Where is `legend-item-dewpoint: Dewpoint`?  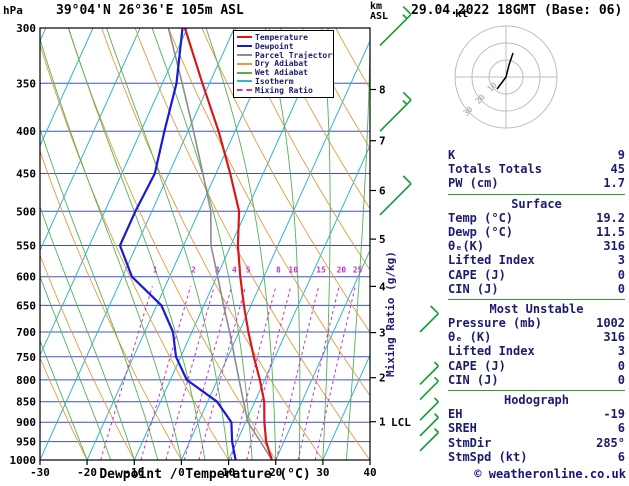 legend-item-dewpoint: Dewpoint is located at coordinates (285, 46).